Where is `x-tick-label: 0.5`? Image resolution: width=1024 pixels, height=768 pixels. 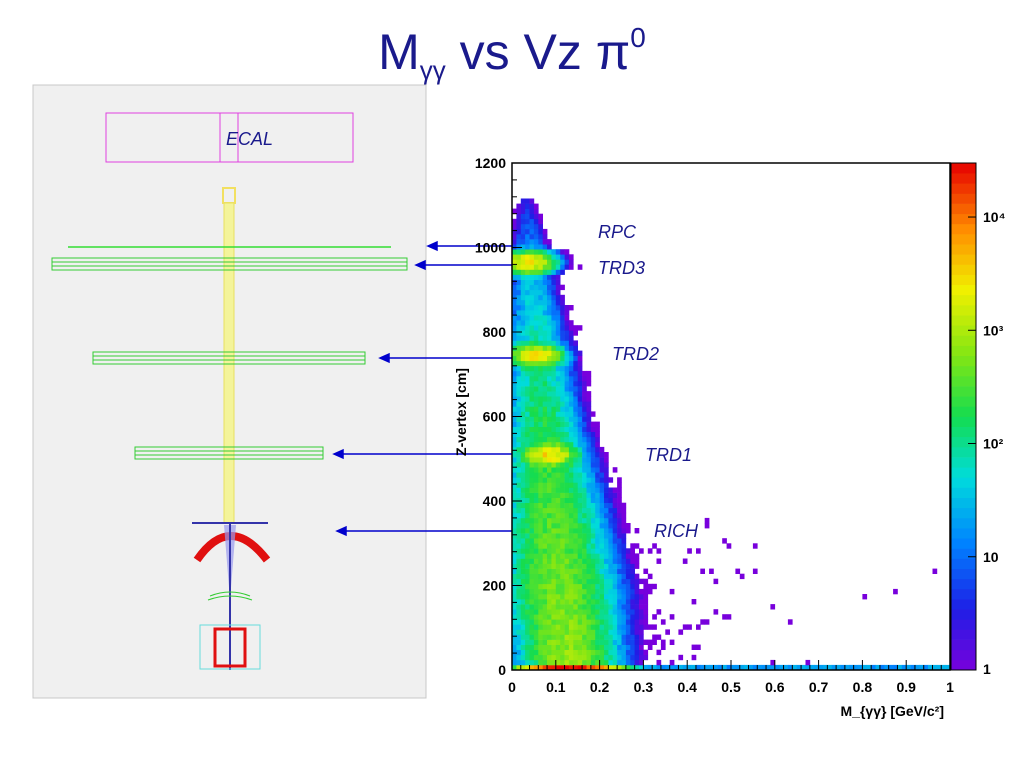 x-tick-label: 0.5 is located at coordinates (731, 687).